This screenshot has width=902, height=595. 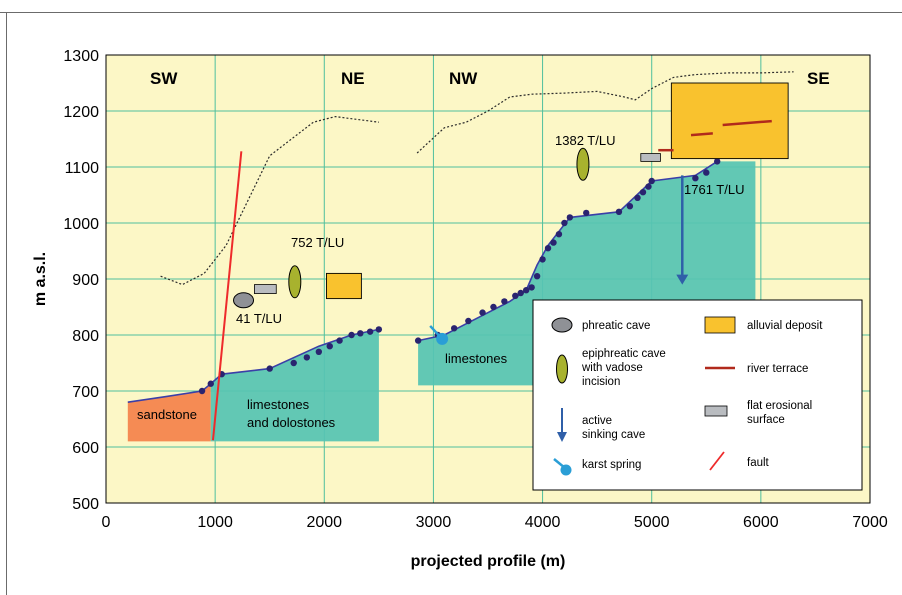 What do you see at coordinates (476, 358) in the screenshot?
I see `rock-label-limestones: limestones` at bounding box center [476, 358].